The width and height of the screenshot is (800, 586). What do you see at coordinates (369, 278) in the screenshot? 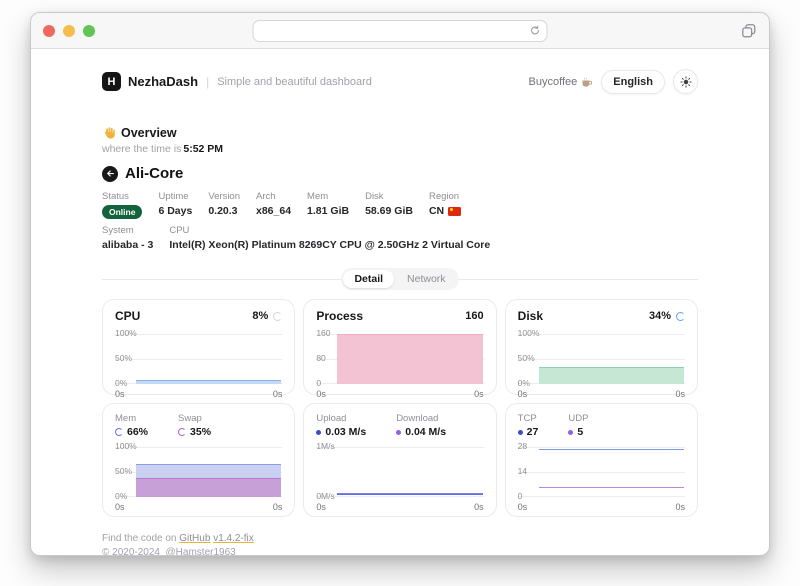
I see `tab-detail: Detail` at bounding box center [369, 278].